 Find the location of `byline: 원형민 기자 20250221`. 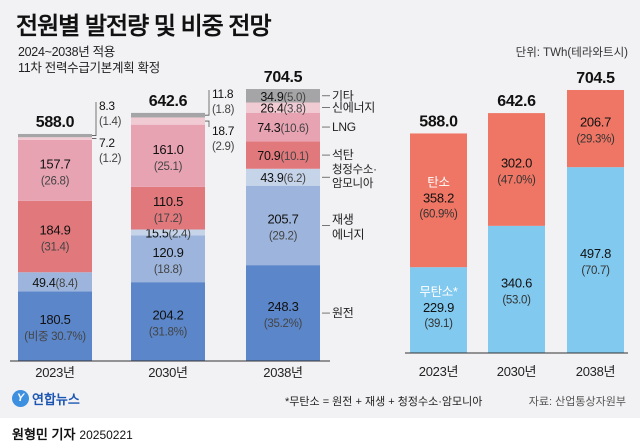

byline: 원형민 기자 20250221 is located at coordinates (72, 433).